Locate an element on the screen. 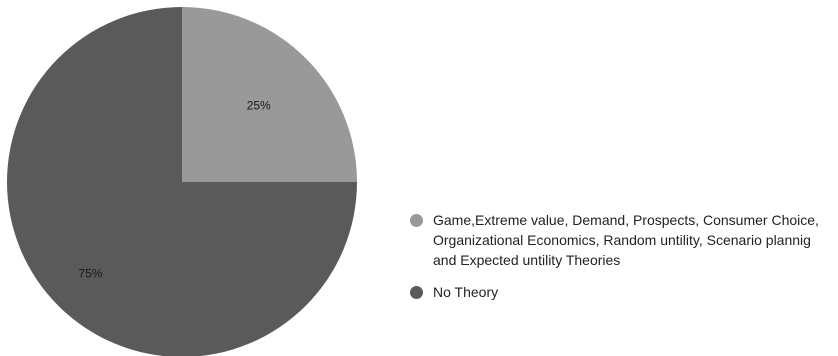  legend-item-no-theory: No Theory is located at coordinates (620, 292).